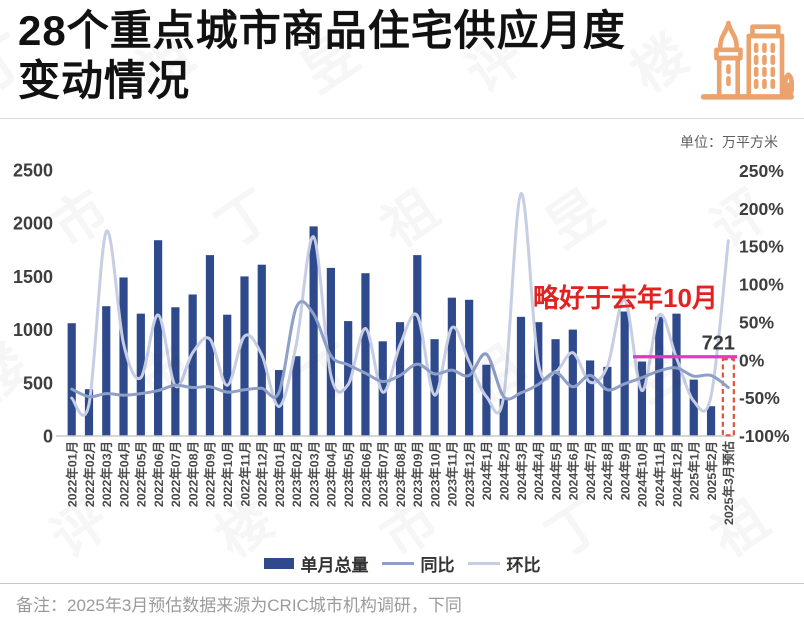  I want to click on x-axis-label: 2025年1月, so click(694, 470).